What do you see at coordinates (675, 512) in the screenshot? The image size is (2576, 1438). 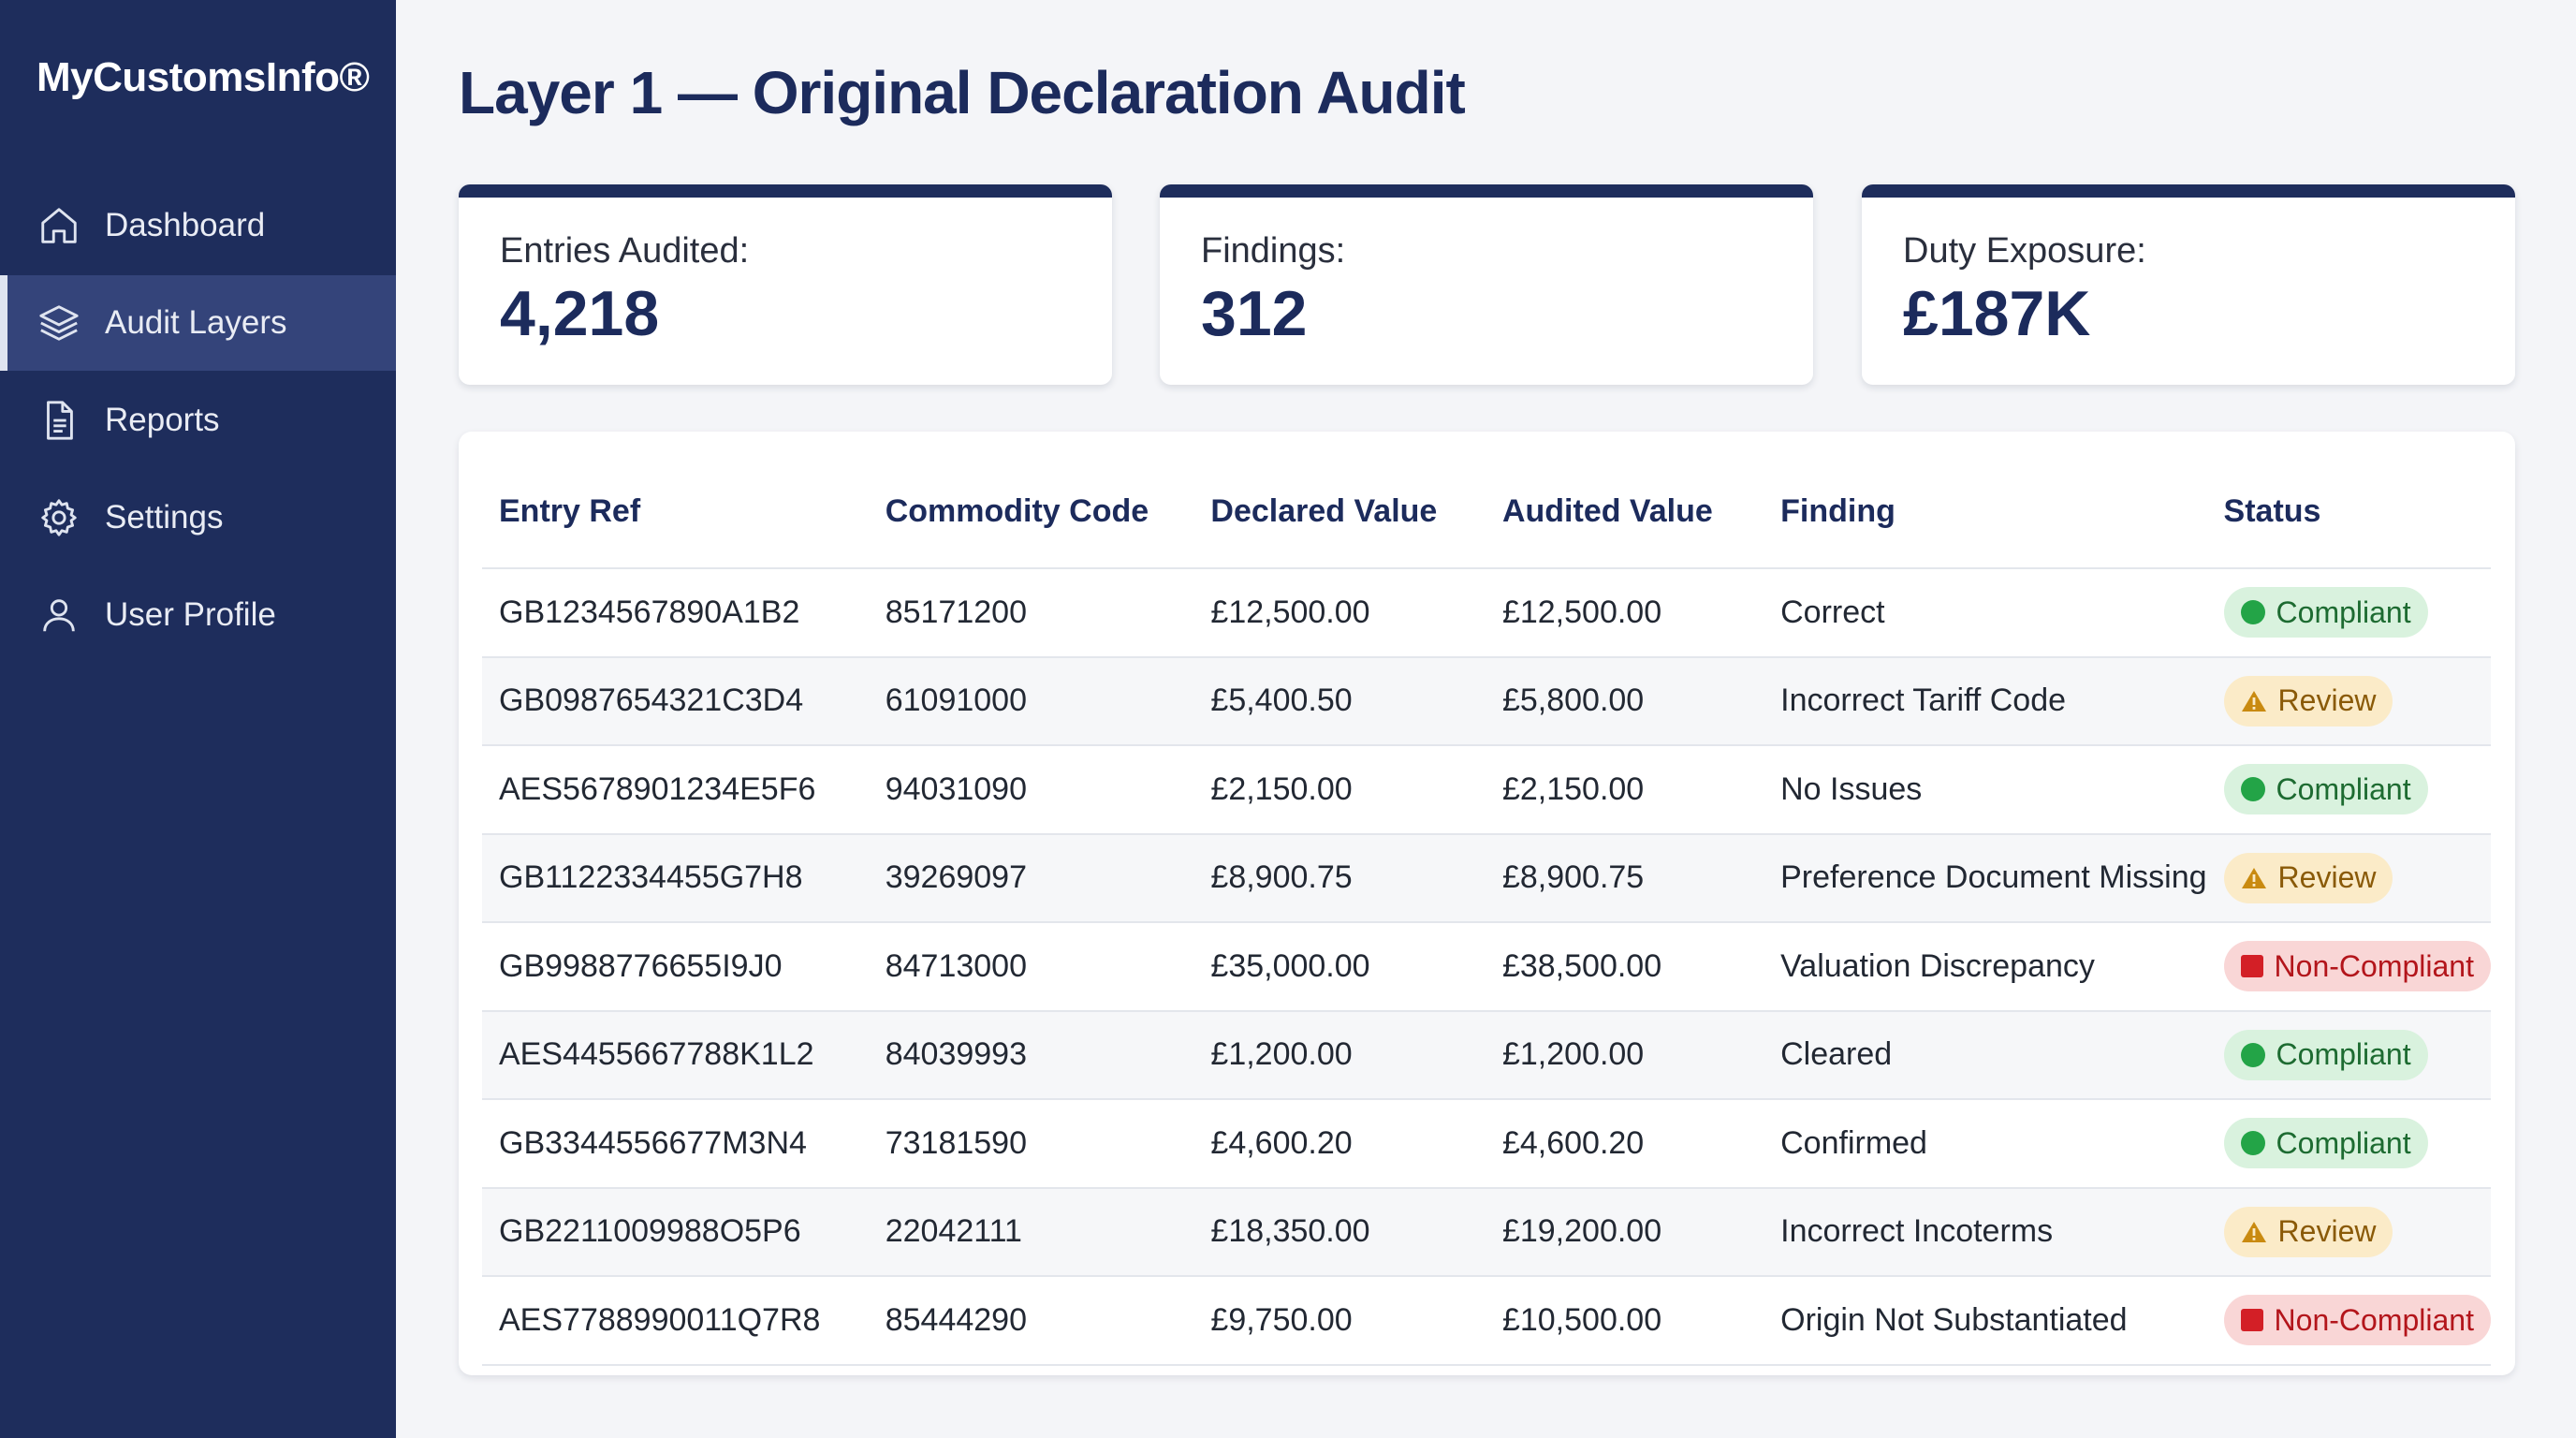 I see `header-entry-ref: Entry Ref` at bounding box center [675, 512].